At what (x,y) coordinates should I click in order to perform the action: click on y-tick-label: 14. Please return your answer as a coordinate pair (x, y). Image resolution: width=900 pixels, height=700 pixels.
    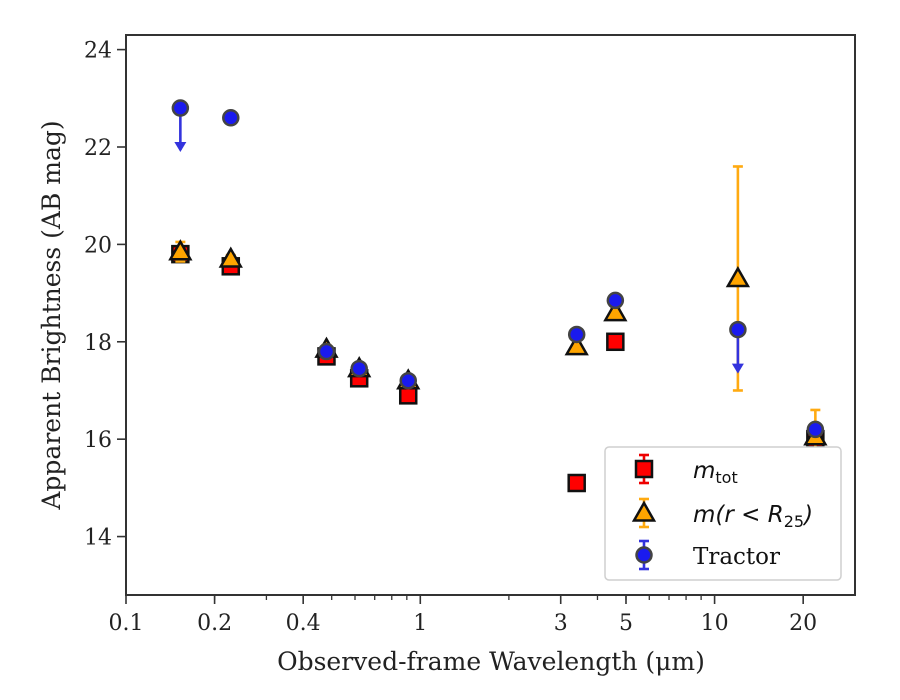
    Looking at the image, I should click on (98, 538).